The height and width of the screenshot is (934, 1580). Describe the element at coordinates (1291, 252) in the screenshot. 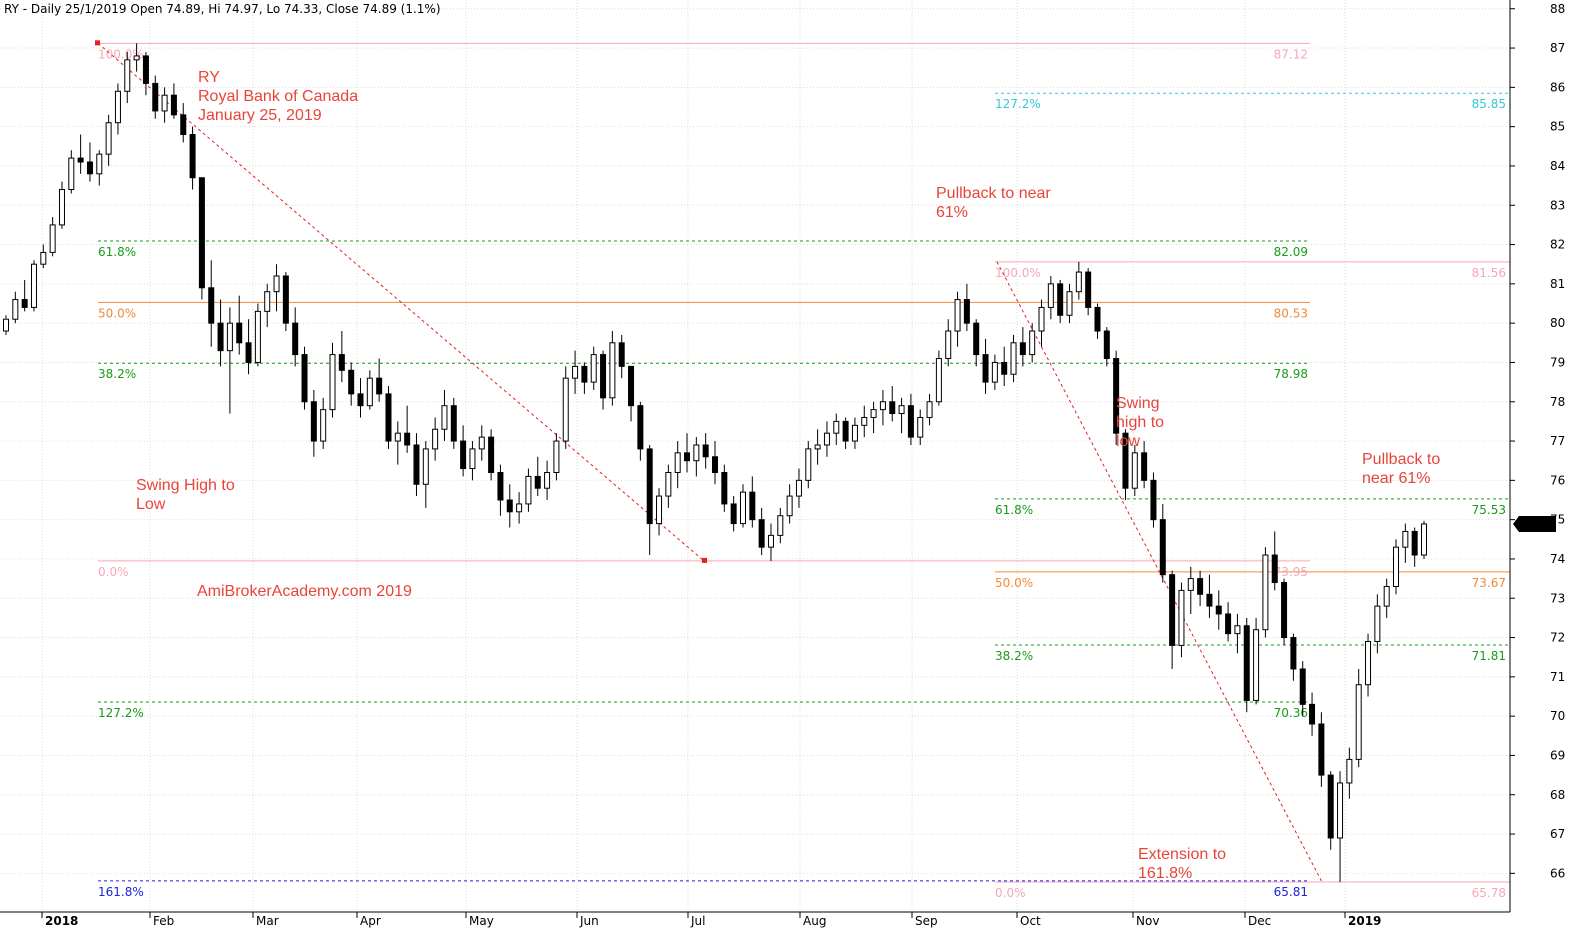

I see `fib1-value-label: 82.09` at that location.